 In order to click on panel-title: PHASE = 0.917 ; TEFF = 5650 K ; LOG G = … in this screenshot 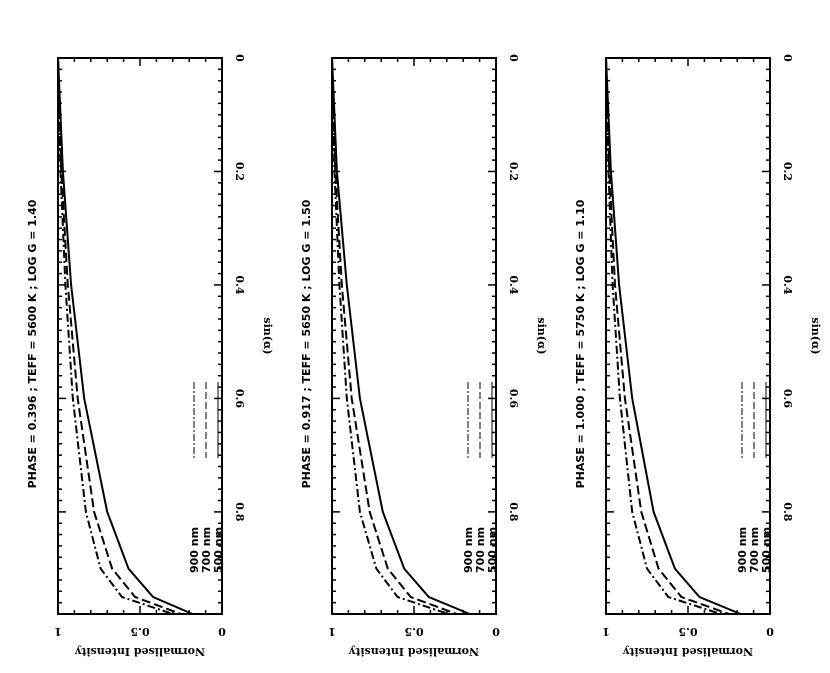, I will do `click(306, 343)`.